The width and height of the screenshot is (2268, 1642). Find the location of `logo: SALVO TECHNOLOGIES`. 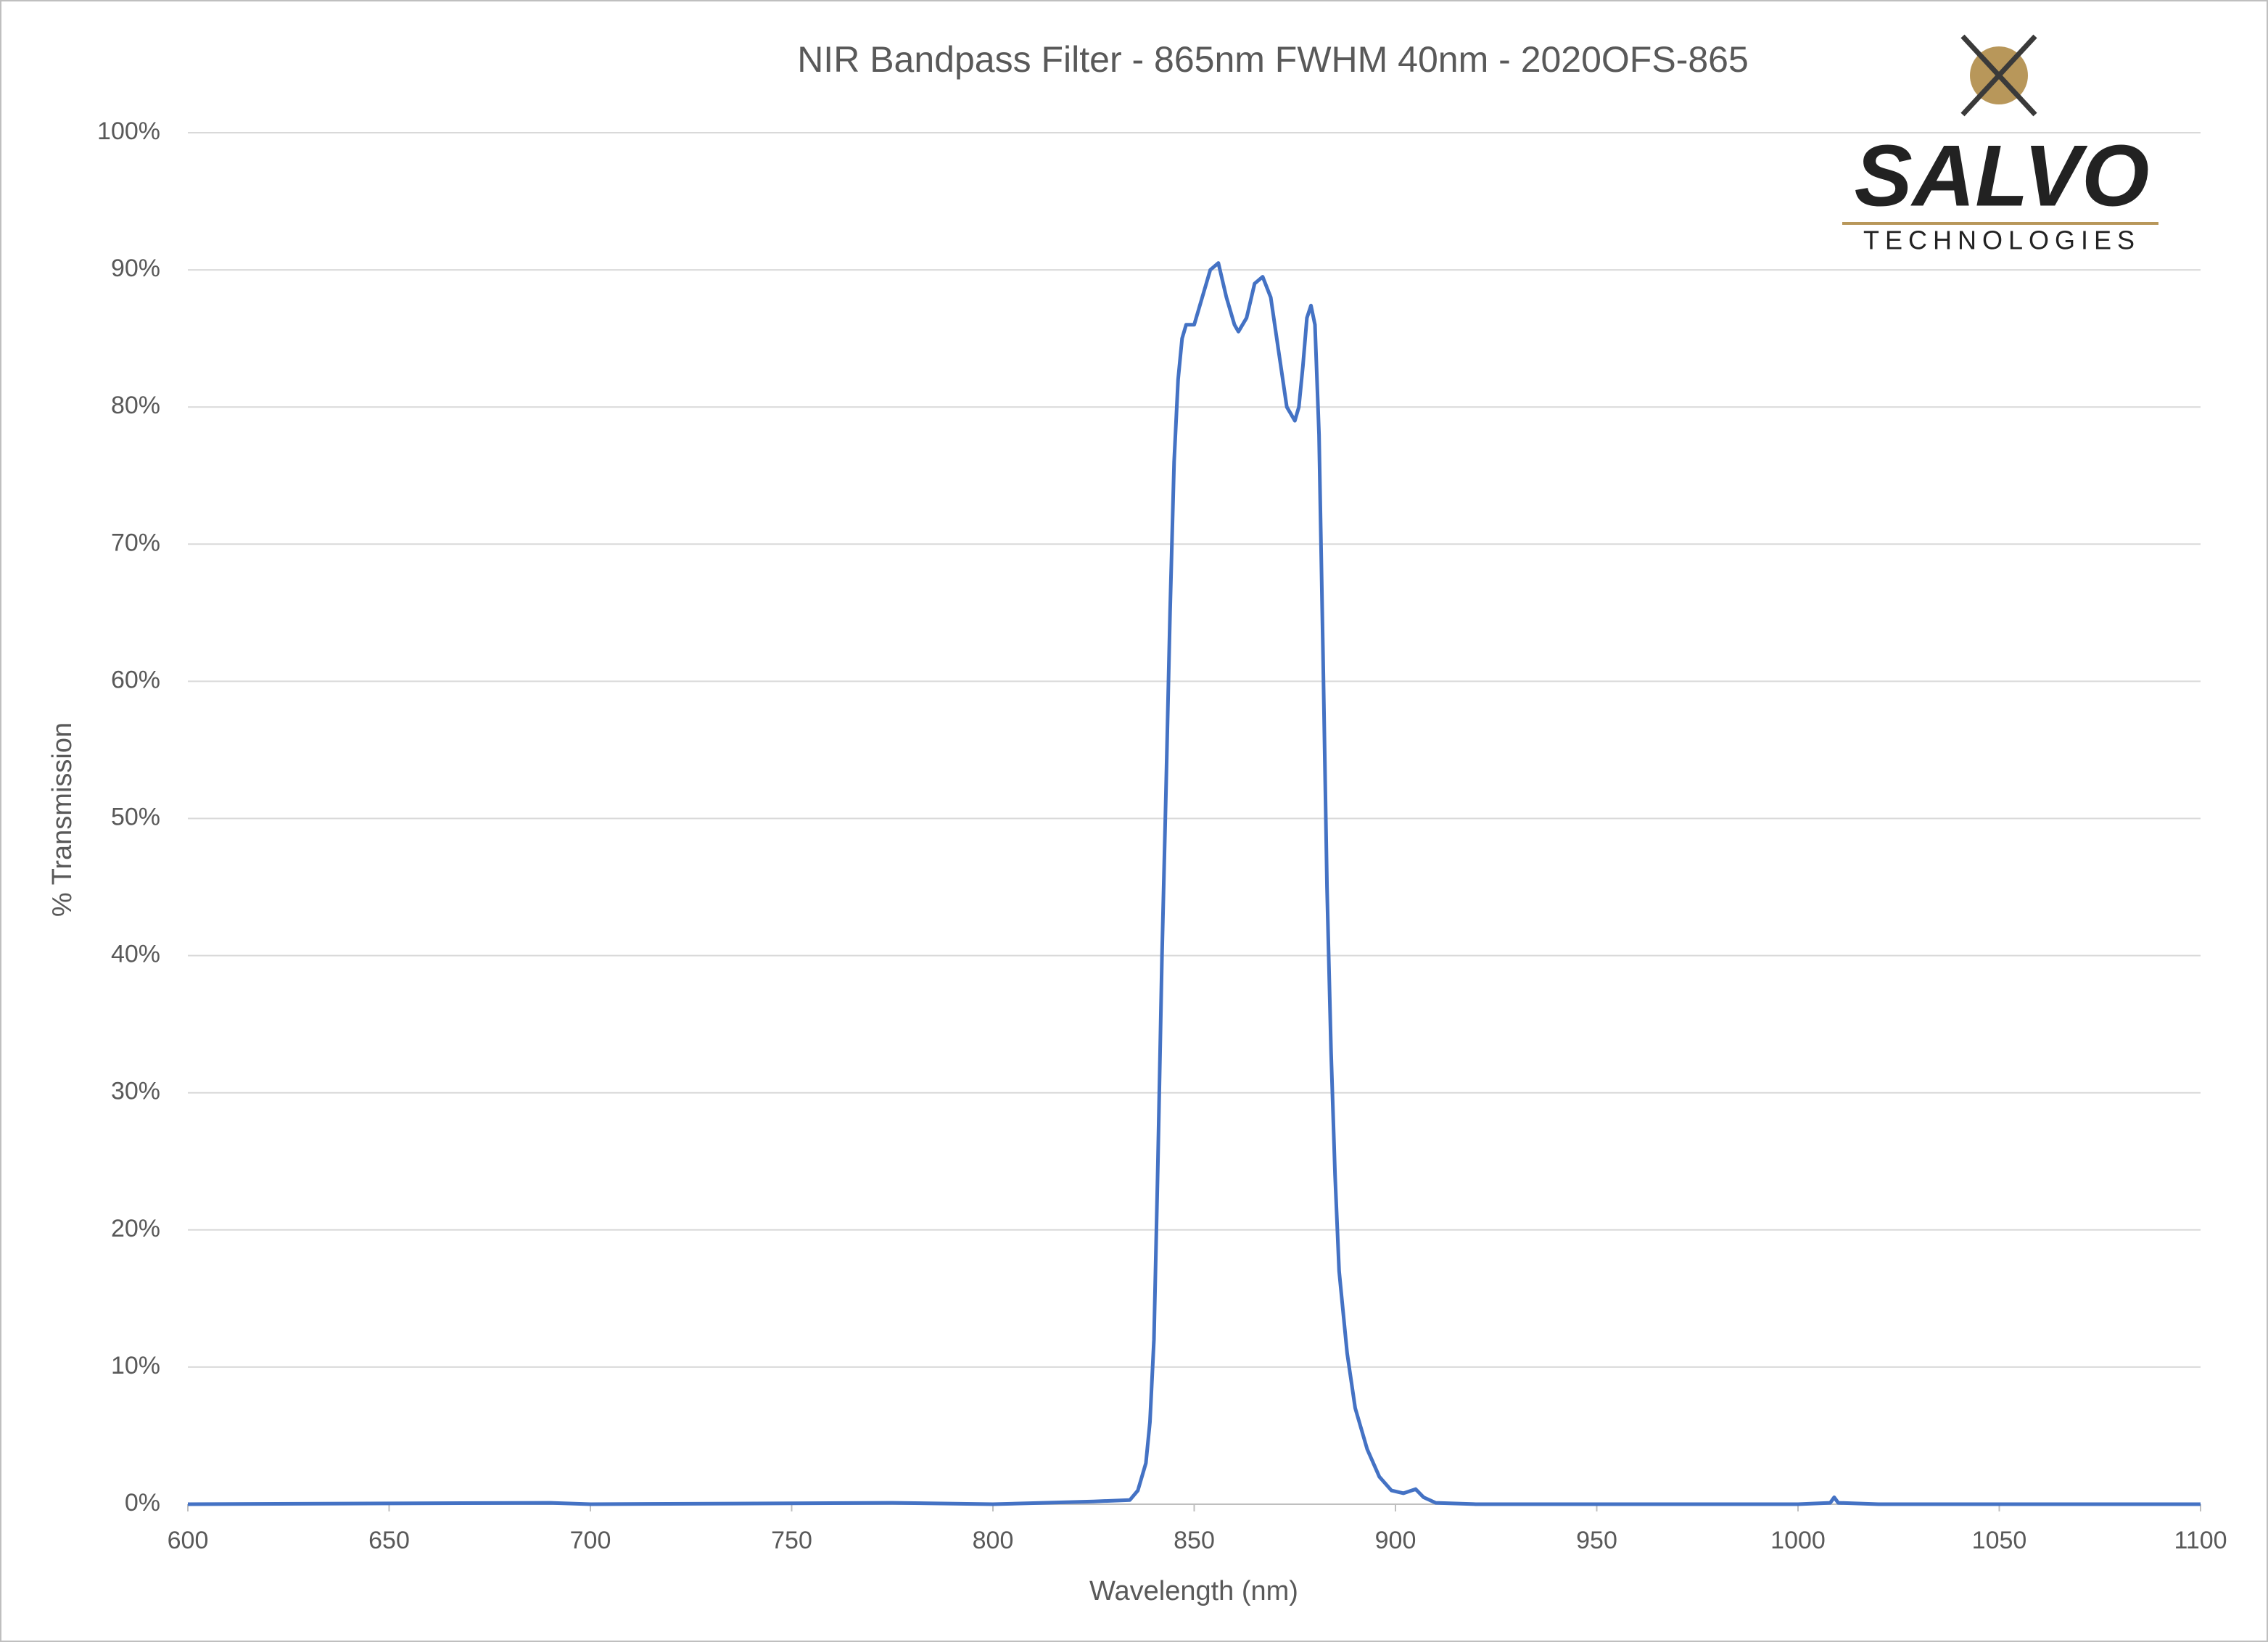

logo: SALVO TECHNOLOGIES is located at coordinates (2000, 144).